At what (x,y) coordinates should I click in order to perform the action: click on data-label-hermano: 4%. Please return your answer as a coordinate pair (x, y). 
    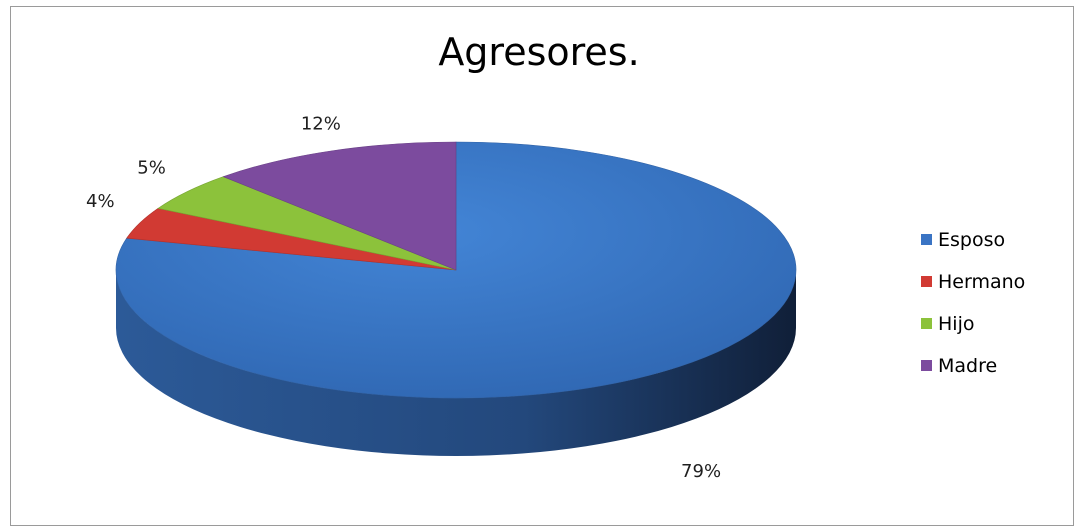
    Looking at the image, I should click on (100, 201).